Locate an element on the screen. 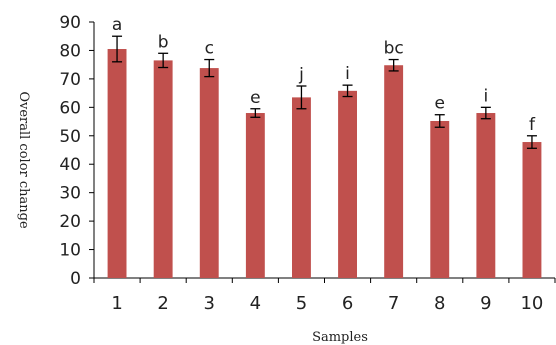 This screenshot has height=345, width=556. x-tick-label: 10 is located at coordinates (531, 303).